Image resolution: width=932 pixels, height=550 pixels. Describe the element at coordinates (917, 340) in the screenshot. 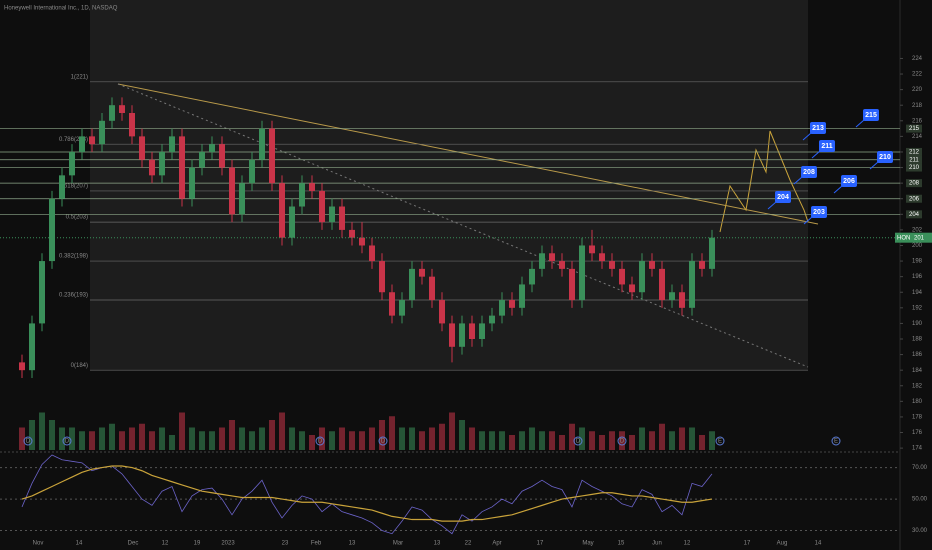

I see `y-tick-label: 188` at that location.